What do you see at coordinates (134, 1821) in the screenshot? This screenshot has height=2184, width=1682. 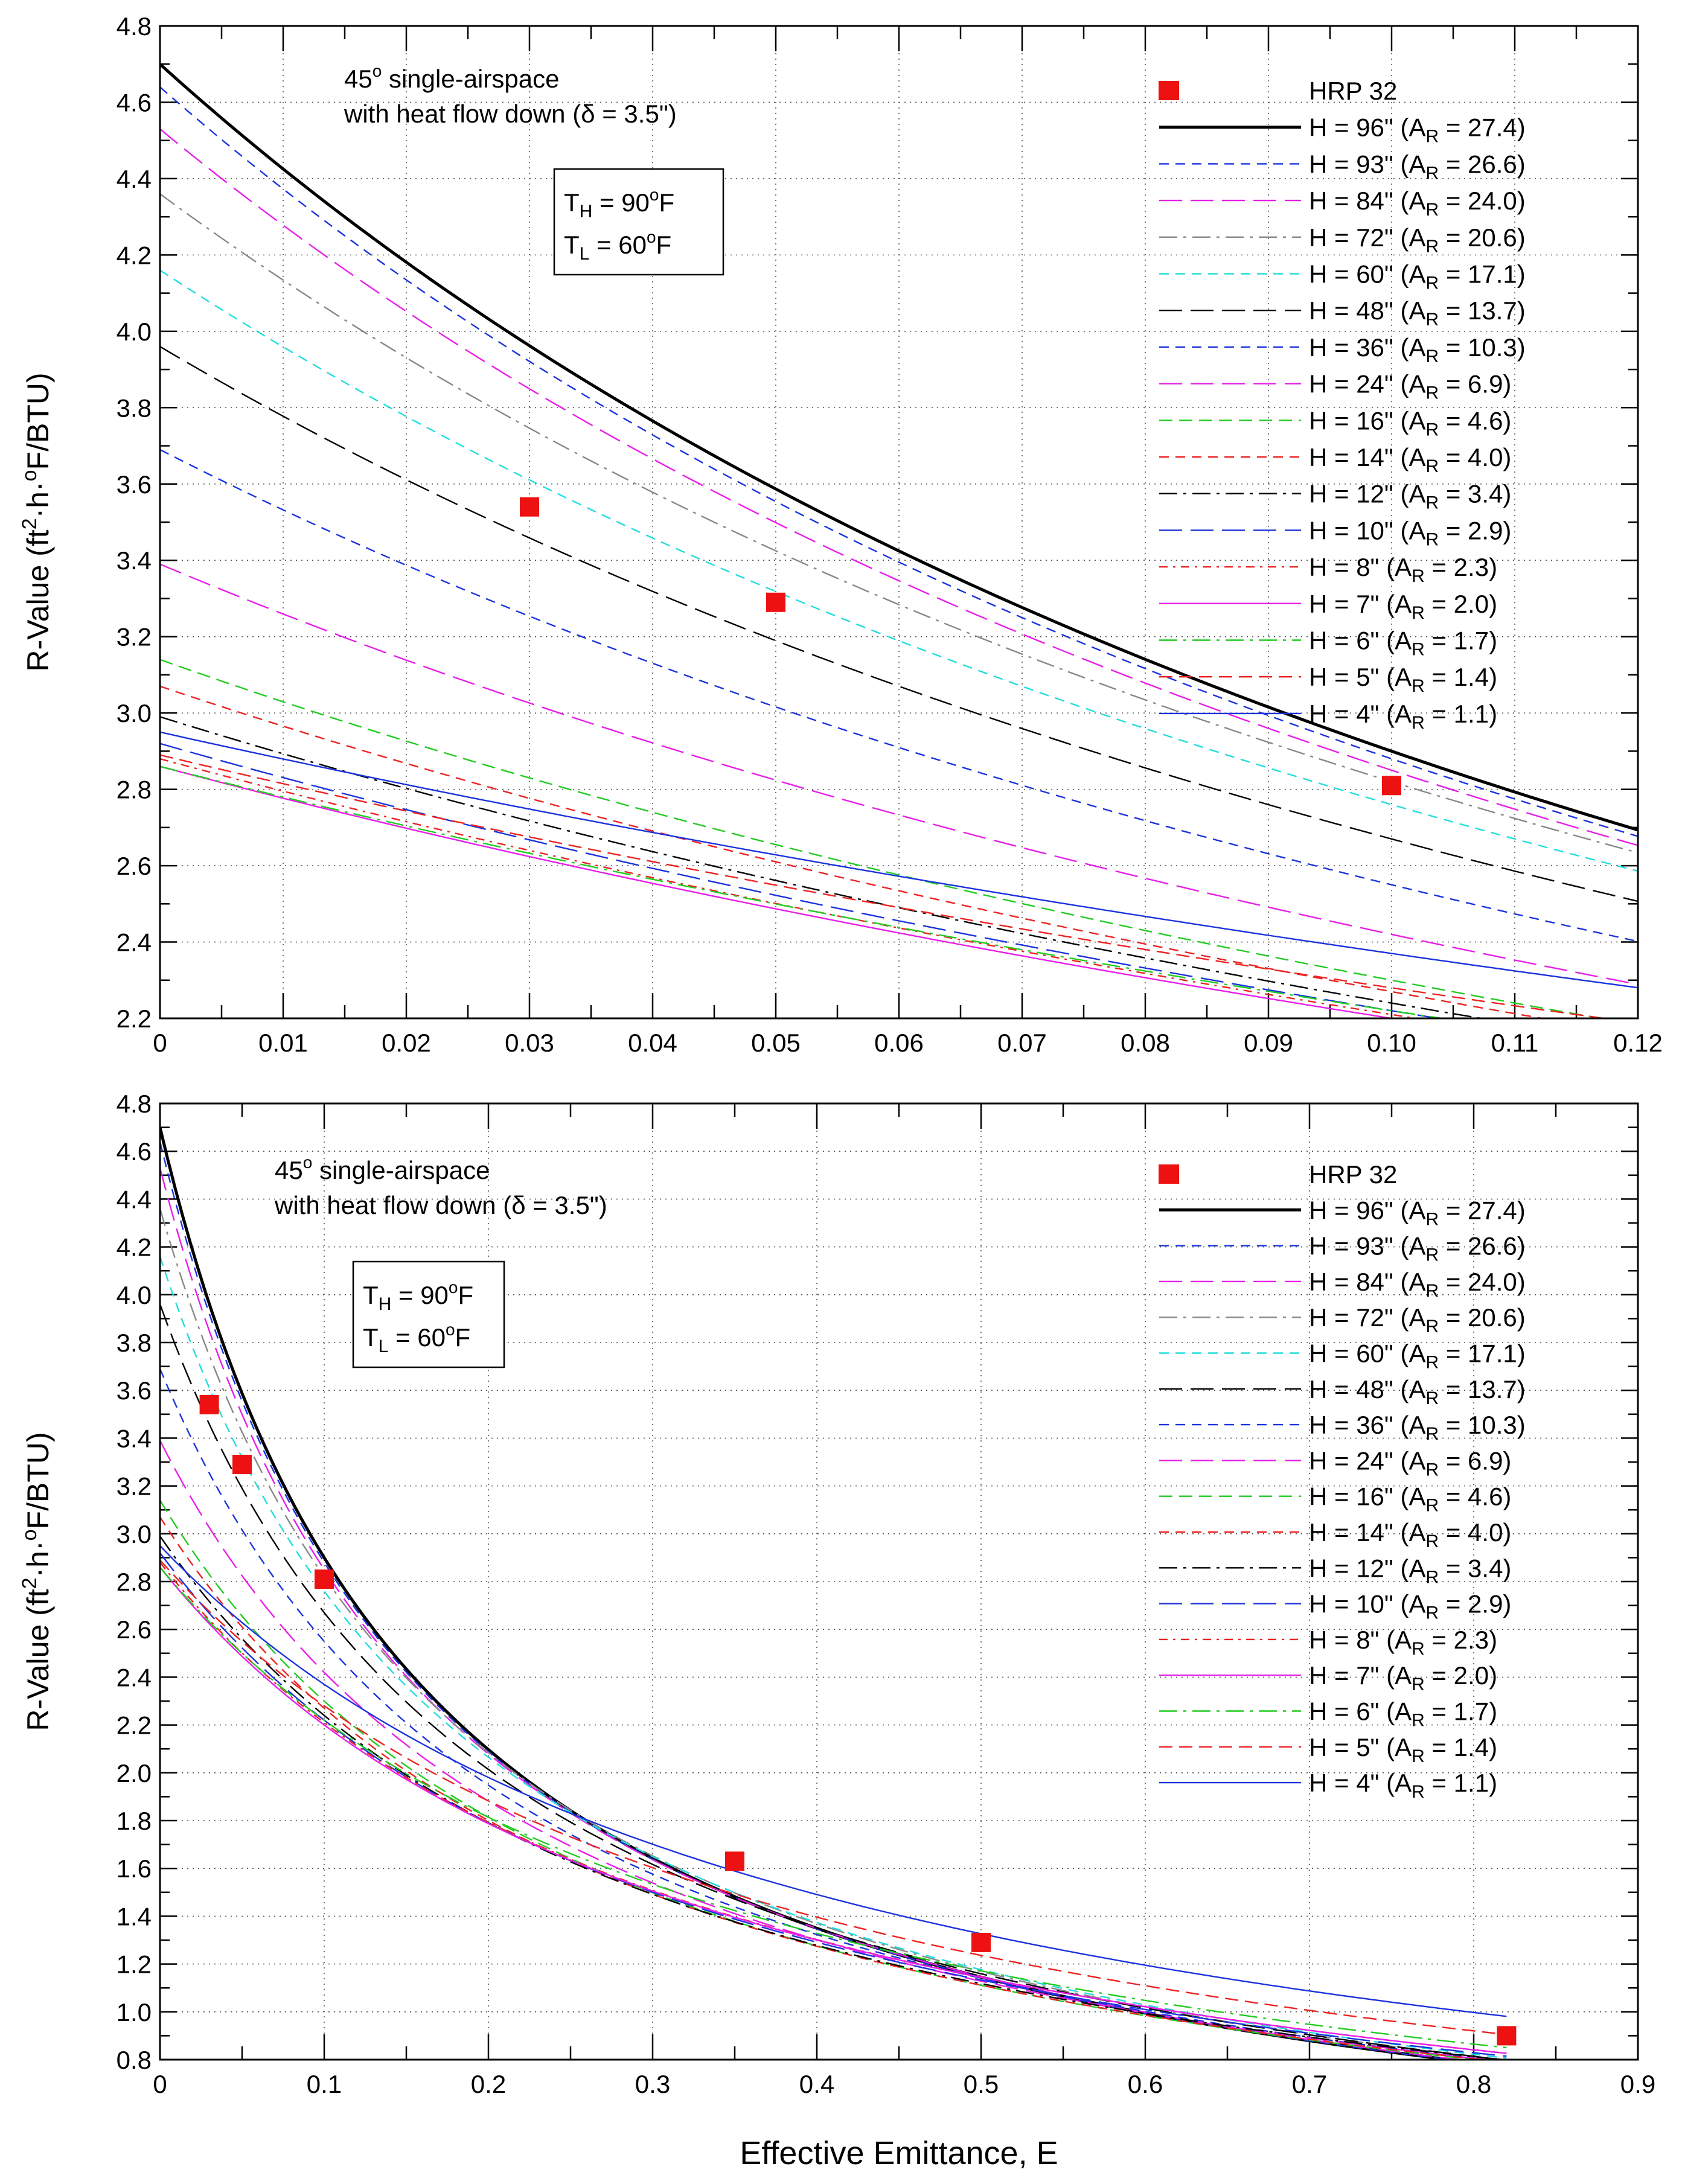 I see `y-tick-label: 1.8` at bounding box center [134, 1821].